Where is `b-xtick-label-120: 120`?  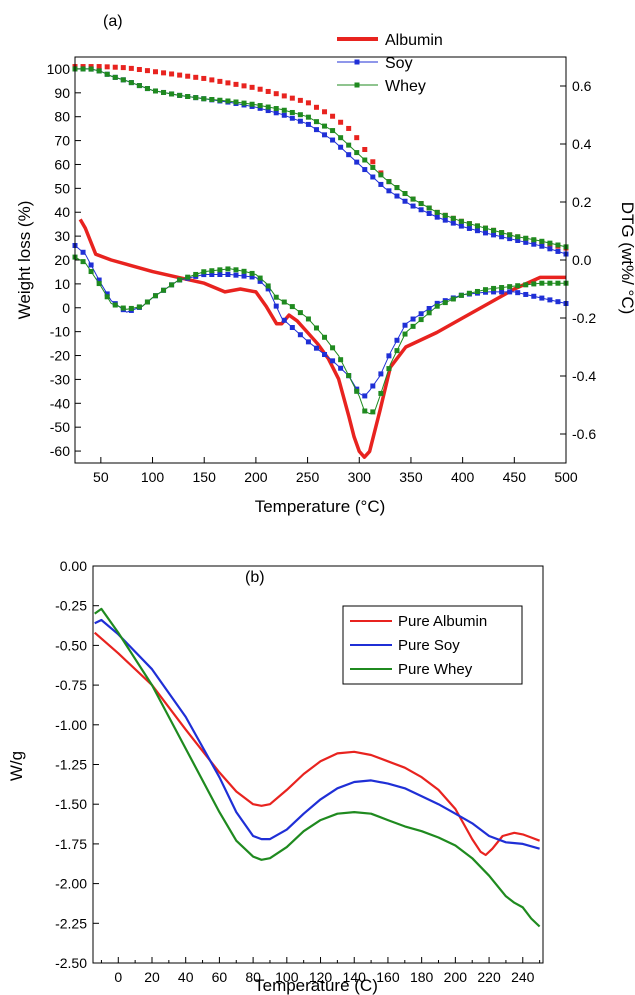 b-xtick-label-120: 120 is located at coordinates (321, 977).